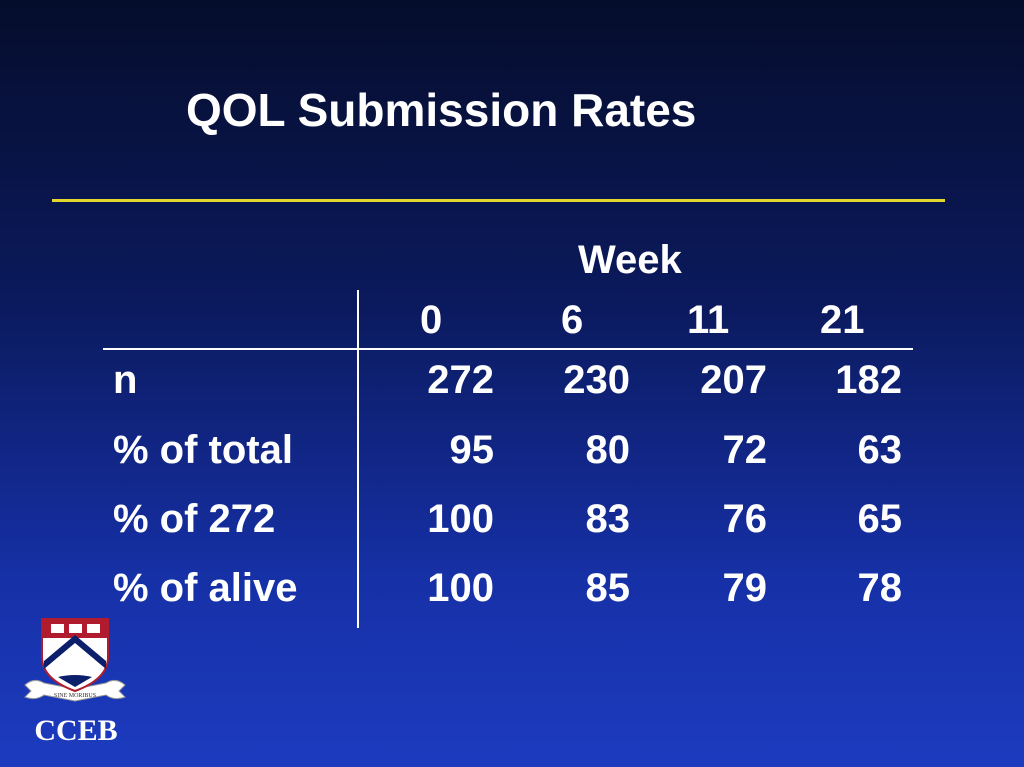  I want to click on week-header: Week, so click(630, 260).